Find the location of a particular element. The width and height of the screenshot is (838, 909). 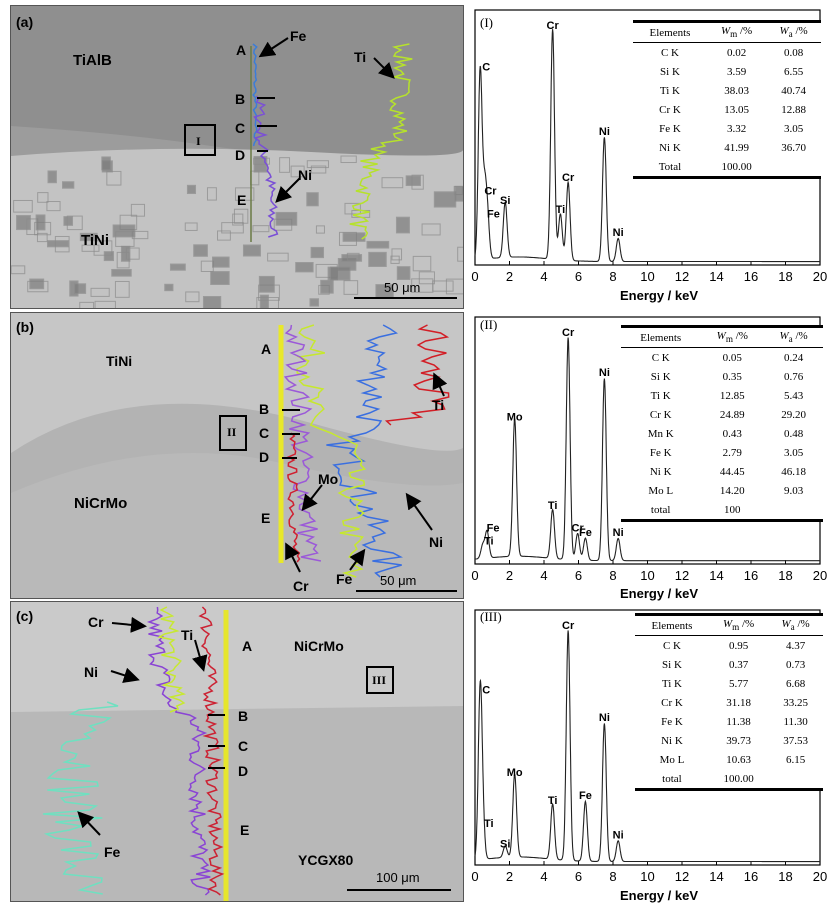

phase-label-bottom: NiCrMo is located at coordinates (101, 503).